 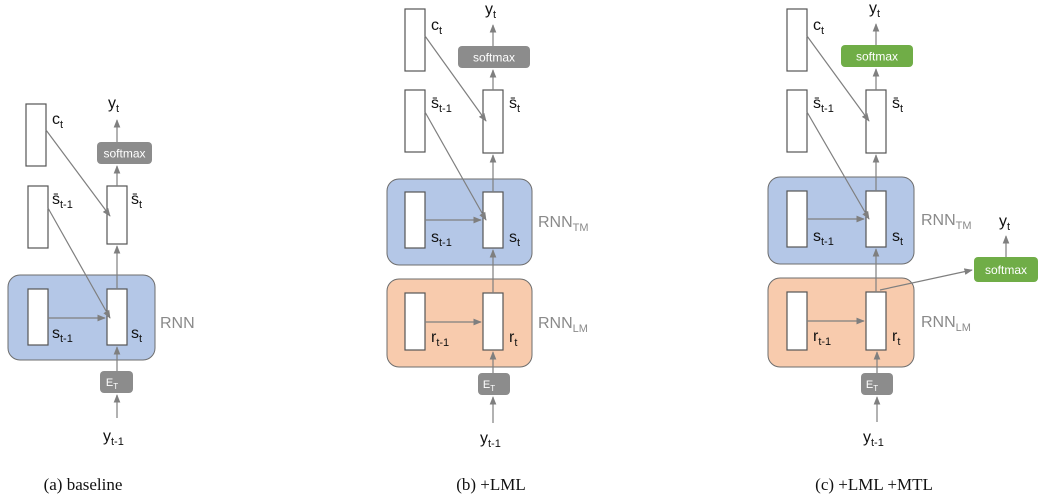 I want to click on caption-c: (c) +LML +MTL, so click(x=874, y=484).